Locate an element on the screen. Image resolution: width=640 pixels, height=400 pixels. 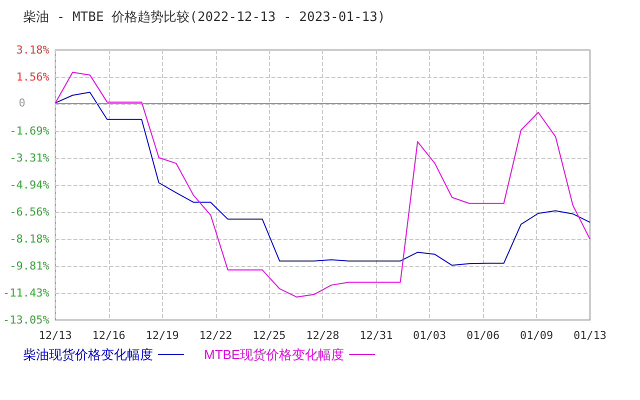
x-tick-label: 12/28 is located at coordinates (323, 335).